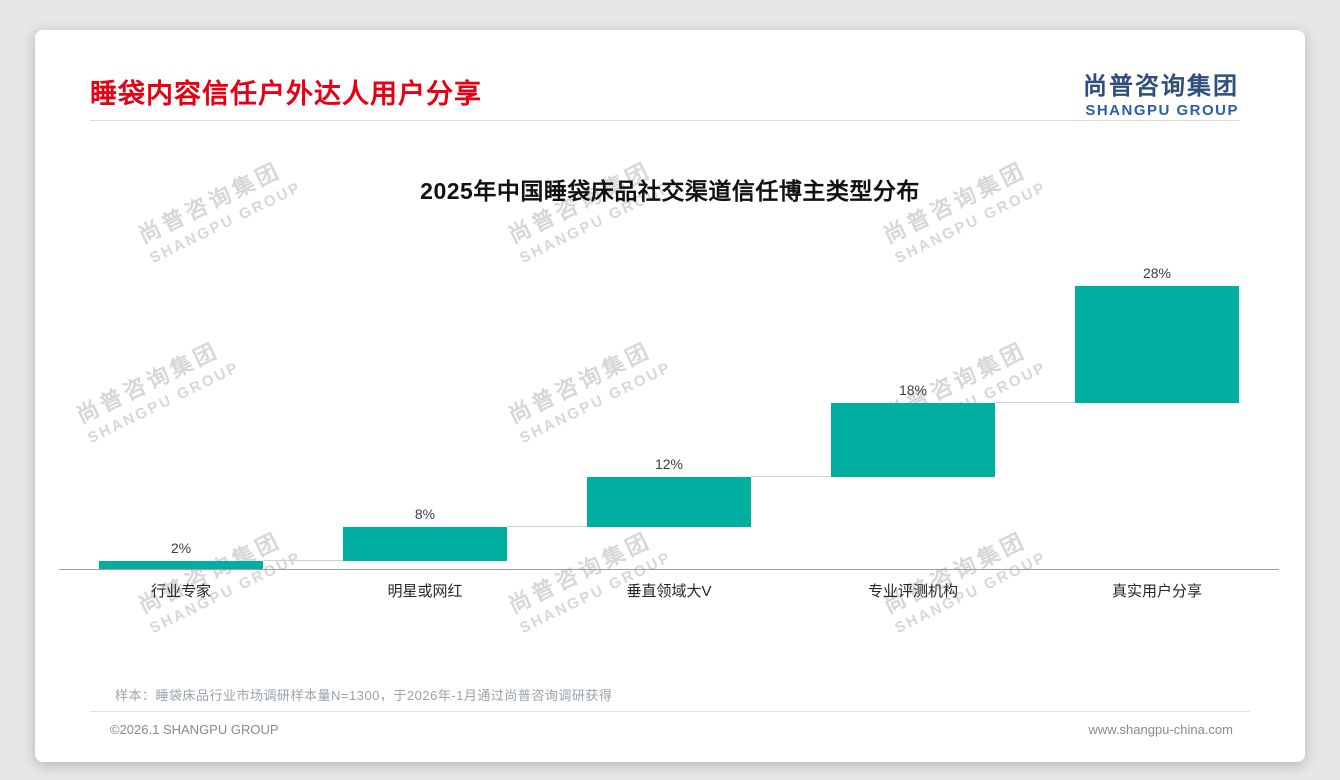 This screenshot has height=780, width=1340. I want to click on logo: 尚普咨询集团 SHANGPU GROUP, so click(1161, 92).